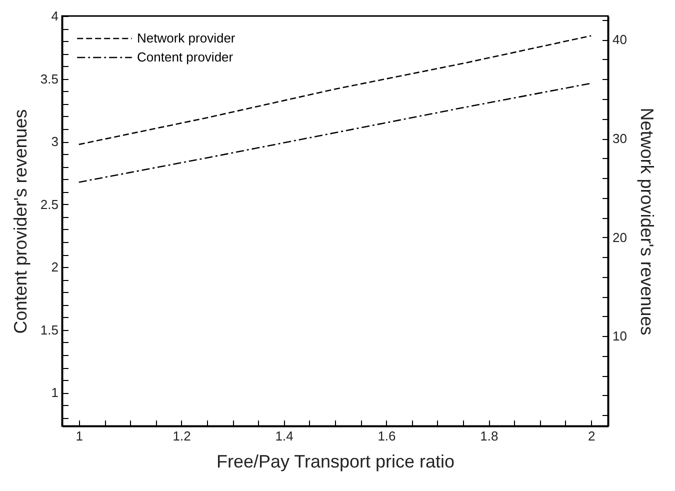  Describe the element at coordinates (619, 40) in the screenshot. I see `y2-tick-label: 40` at that location.